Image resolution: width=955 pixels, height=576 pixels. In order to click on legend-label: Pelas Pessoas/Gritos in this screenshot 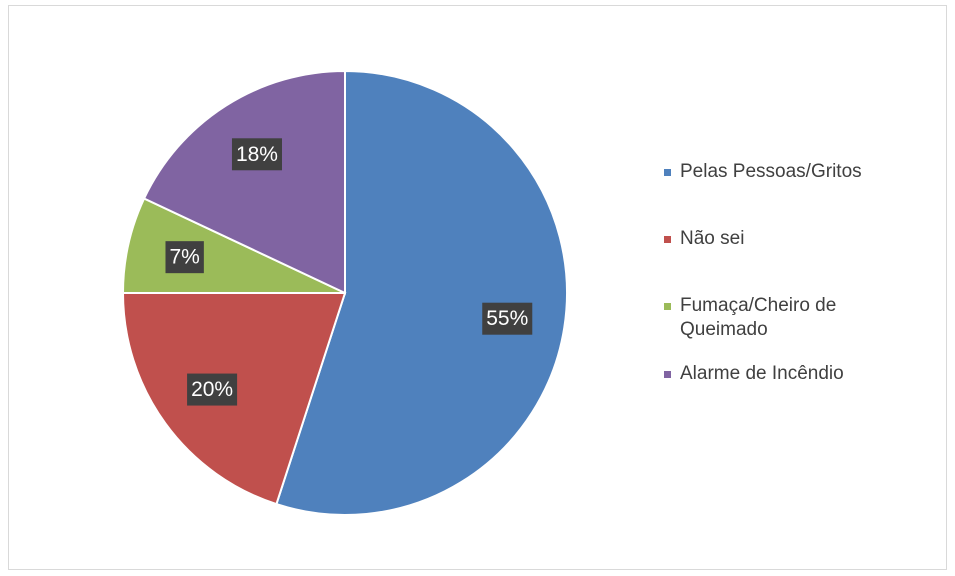, I will do `click(771, 171)`.